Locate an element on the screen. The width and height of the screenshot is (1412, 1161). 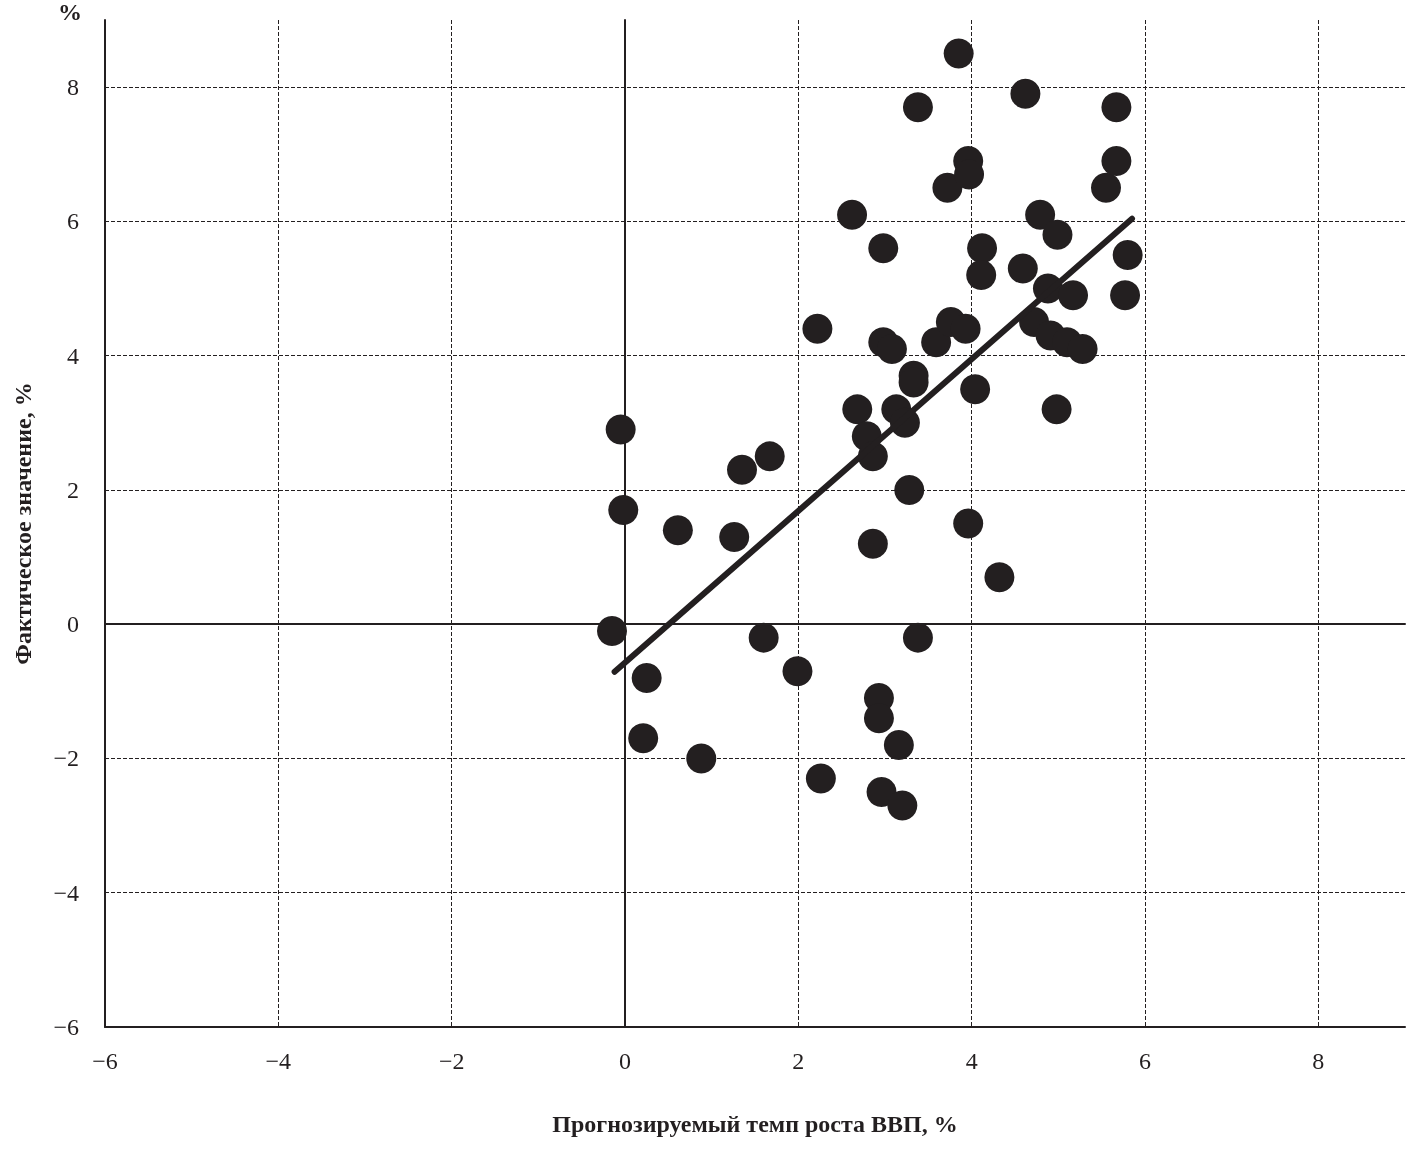
y-tick-label: −6 is located at coordinates (66, 1027).